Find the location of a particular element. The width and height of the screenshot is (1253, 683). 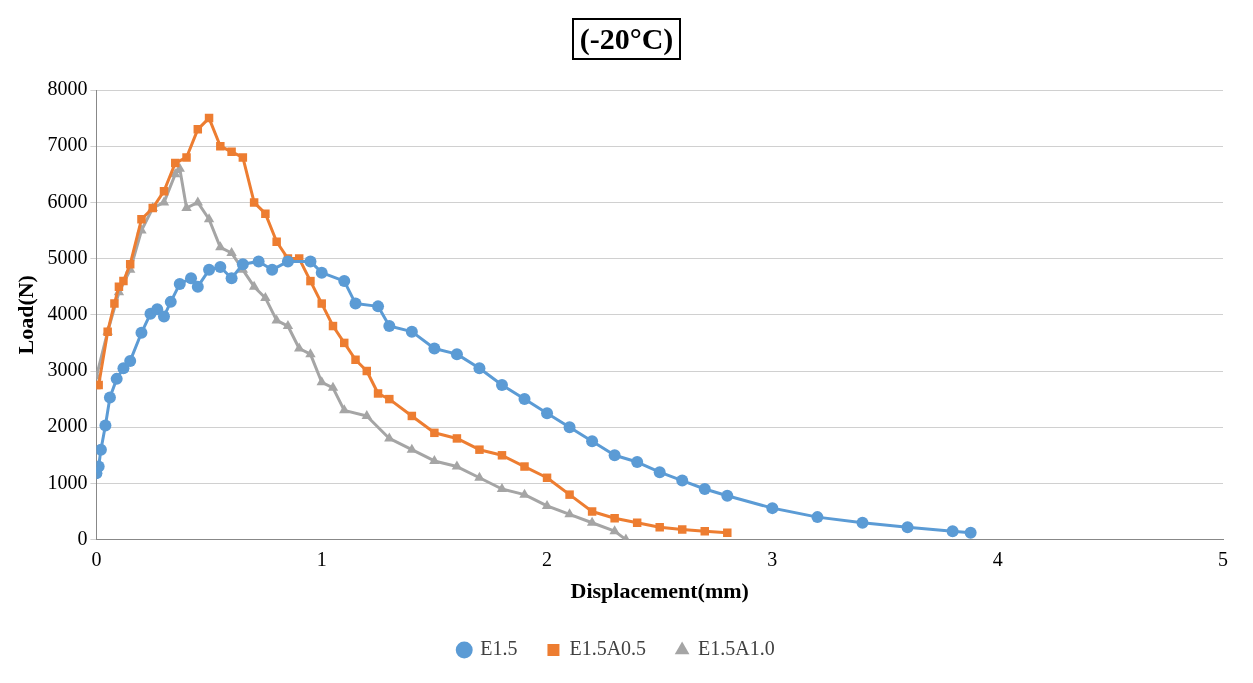

y-tick-label: 5000 is located at coordinates (67, 256).